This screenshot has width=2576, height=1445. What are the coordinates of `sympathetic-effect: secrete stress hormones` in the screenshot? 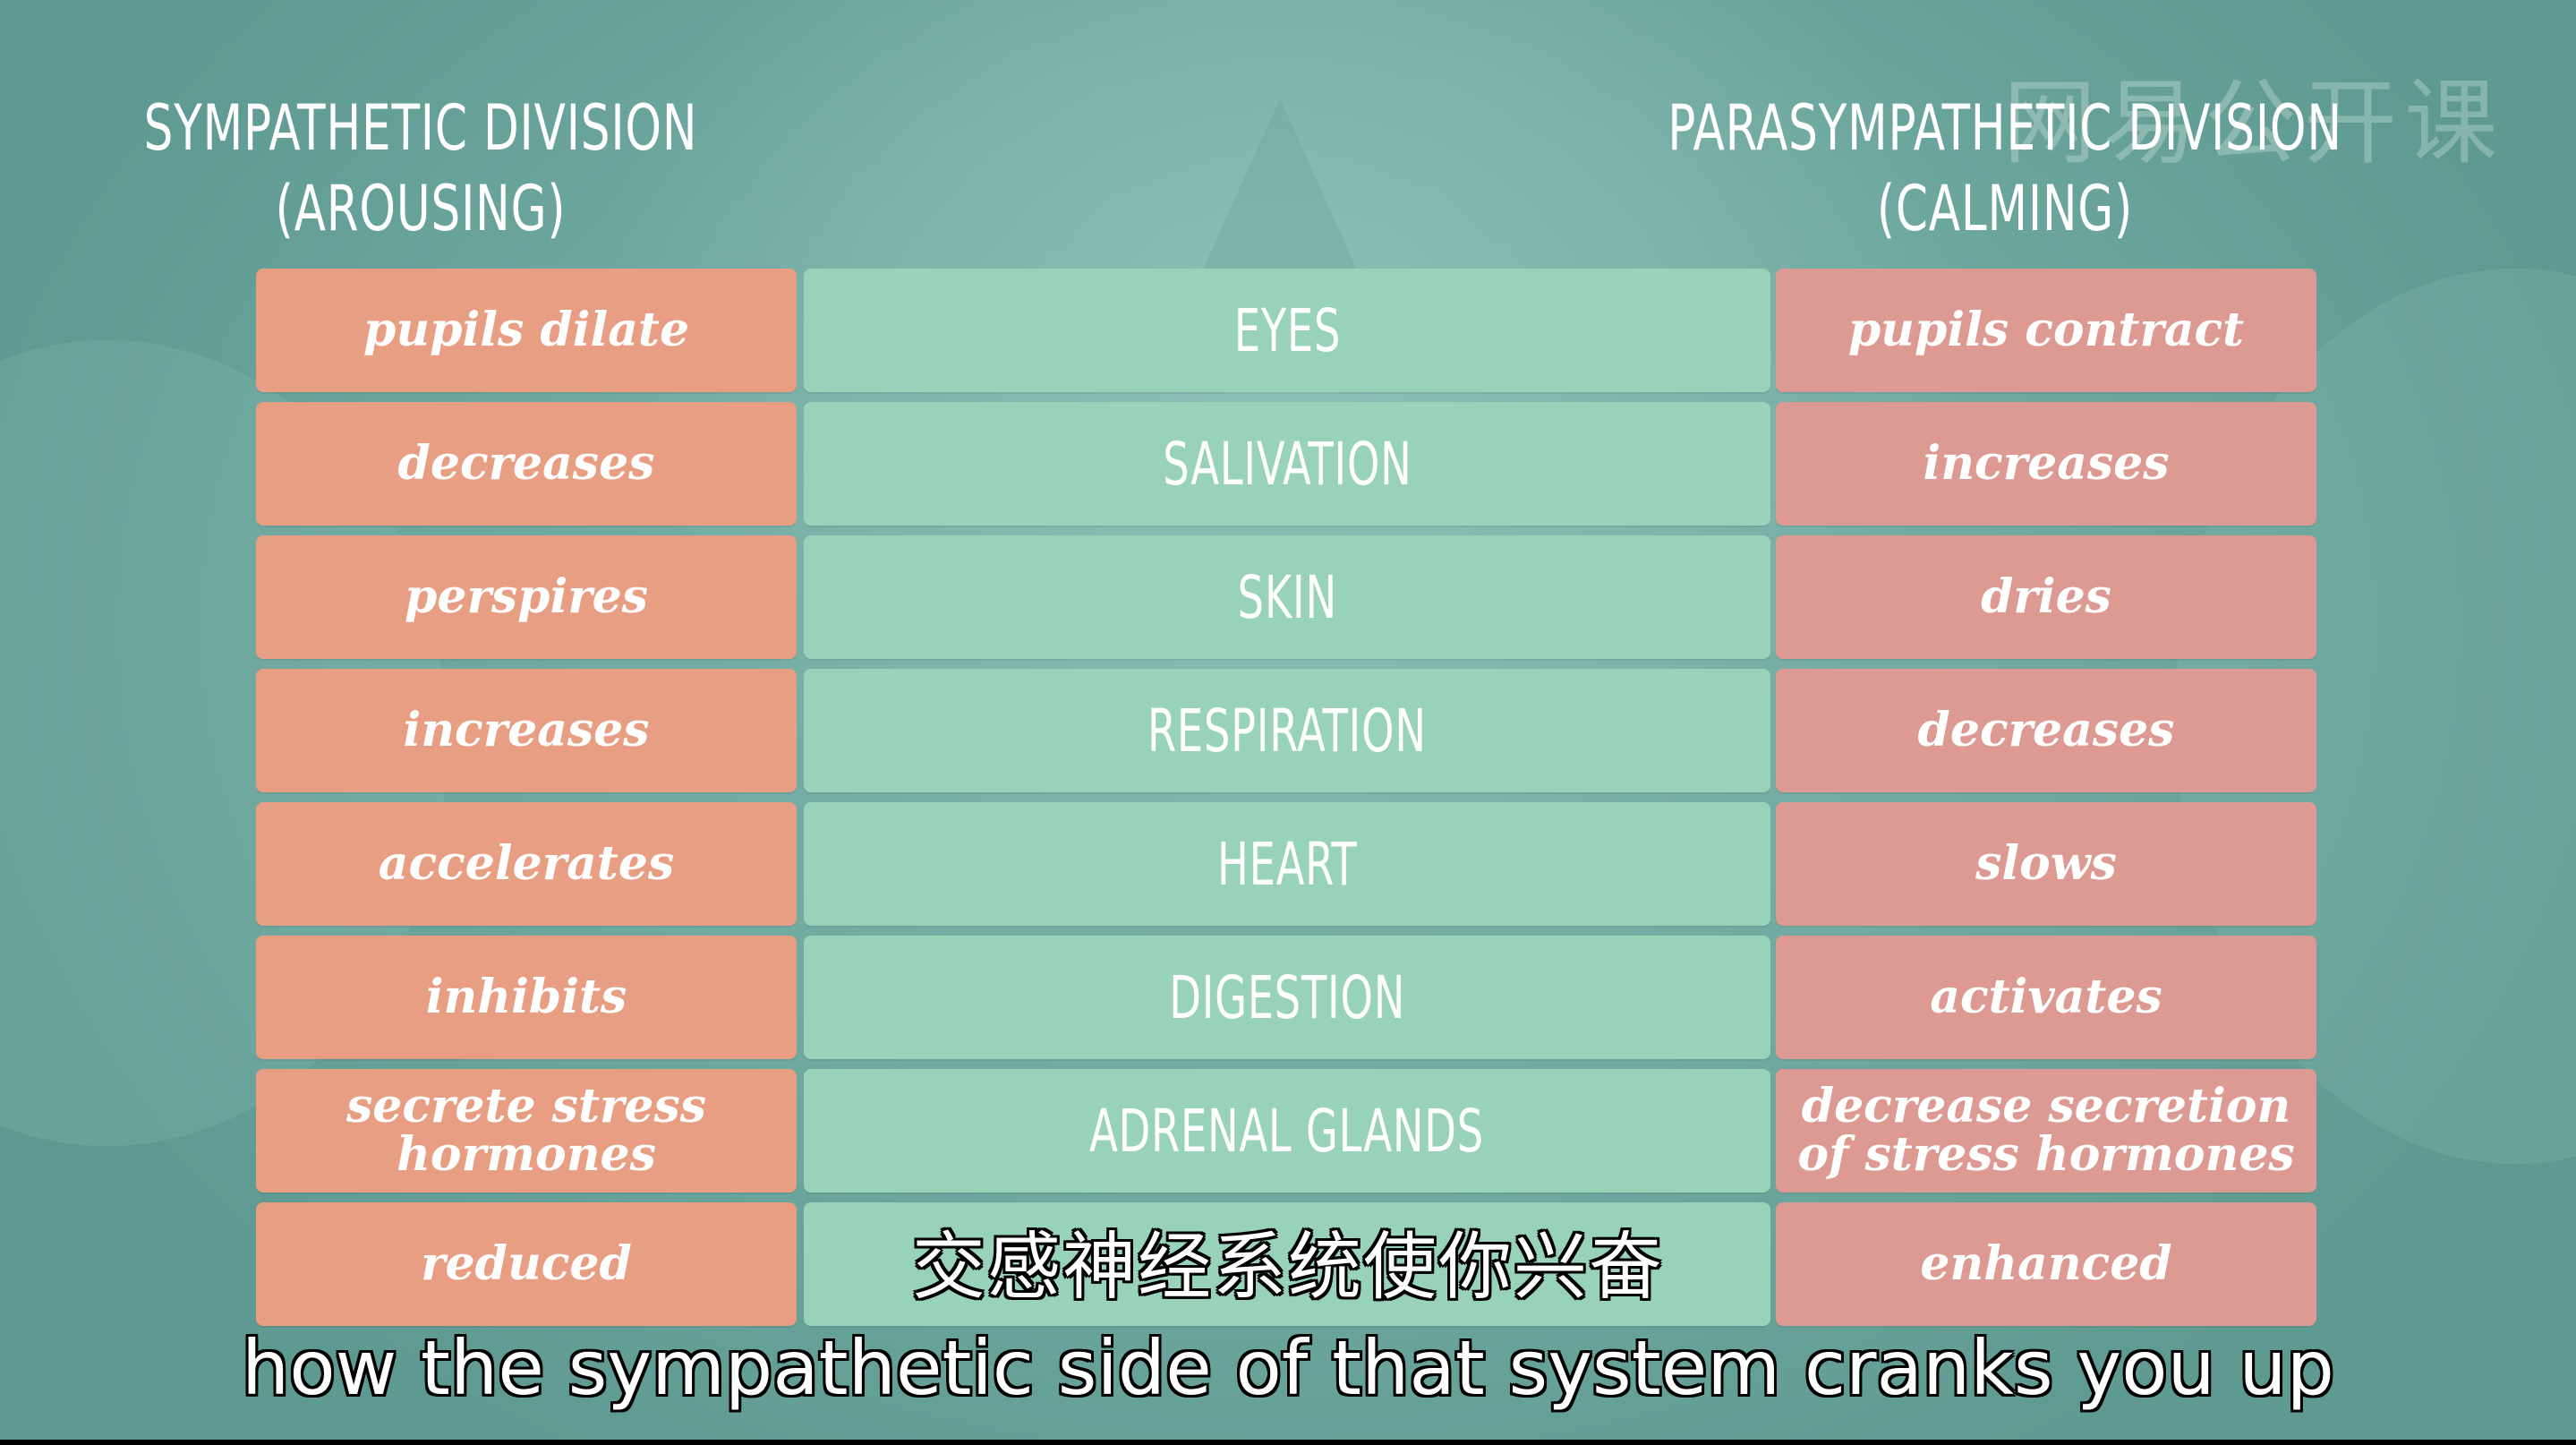 It's located at (526, 1130).